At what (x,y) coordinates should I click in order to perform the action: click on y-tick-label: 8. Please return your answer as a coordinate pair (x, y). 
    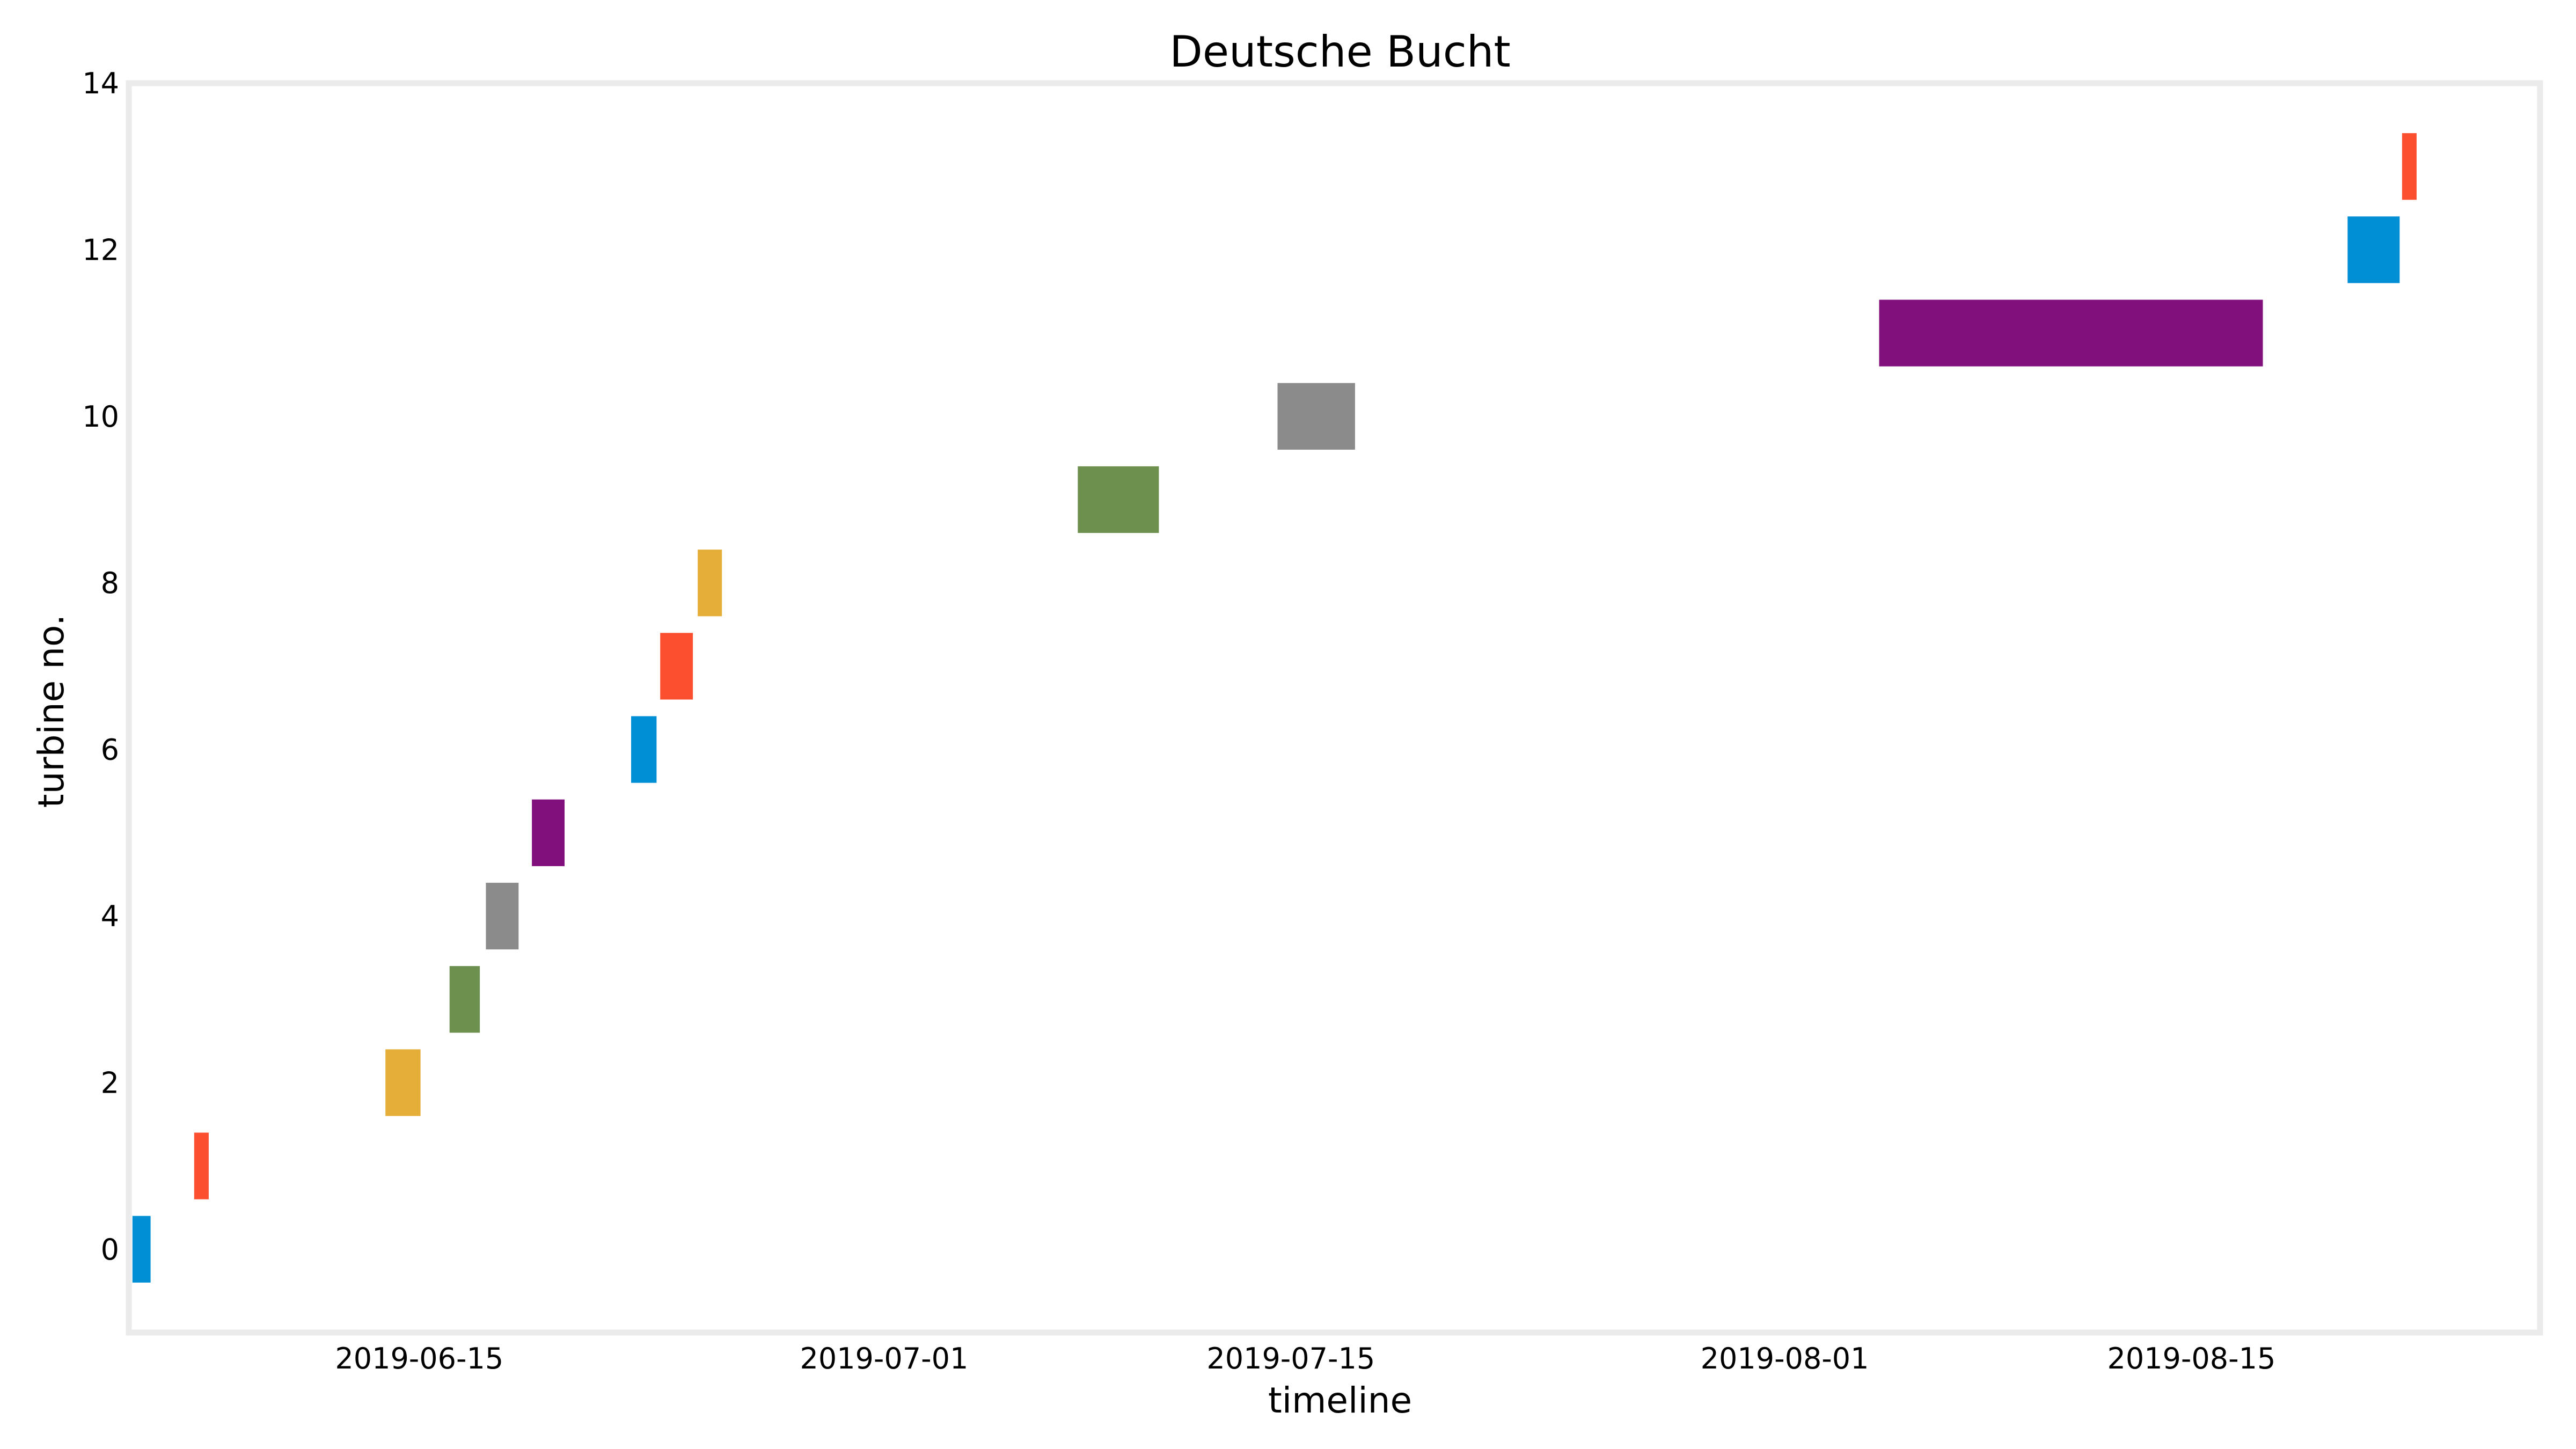
    Looking at the image, I should click on (110, 583).